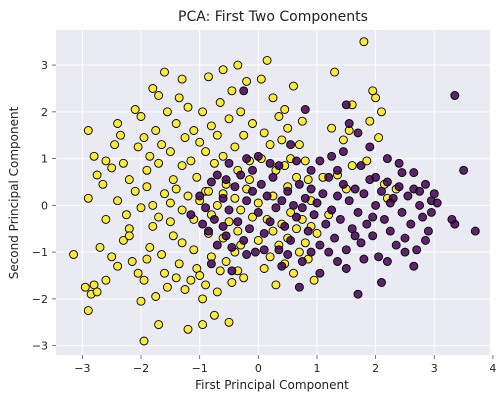 Image resolution: width=500 pixels, height=401 pixels. I want to click on y-tick-label: 0, so click(44, 205).